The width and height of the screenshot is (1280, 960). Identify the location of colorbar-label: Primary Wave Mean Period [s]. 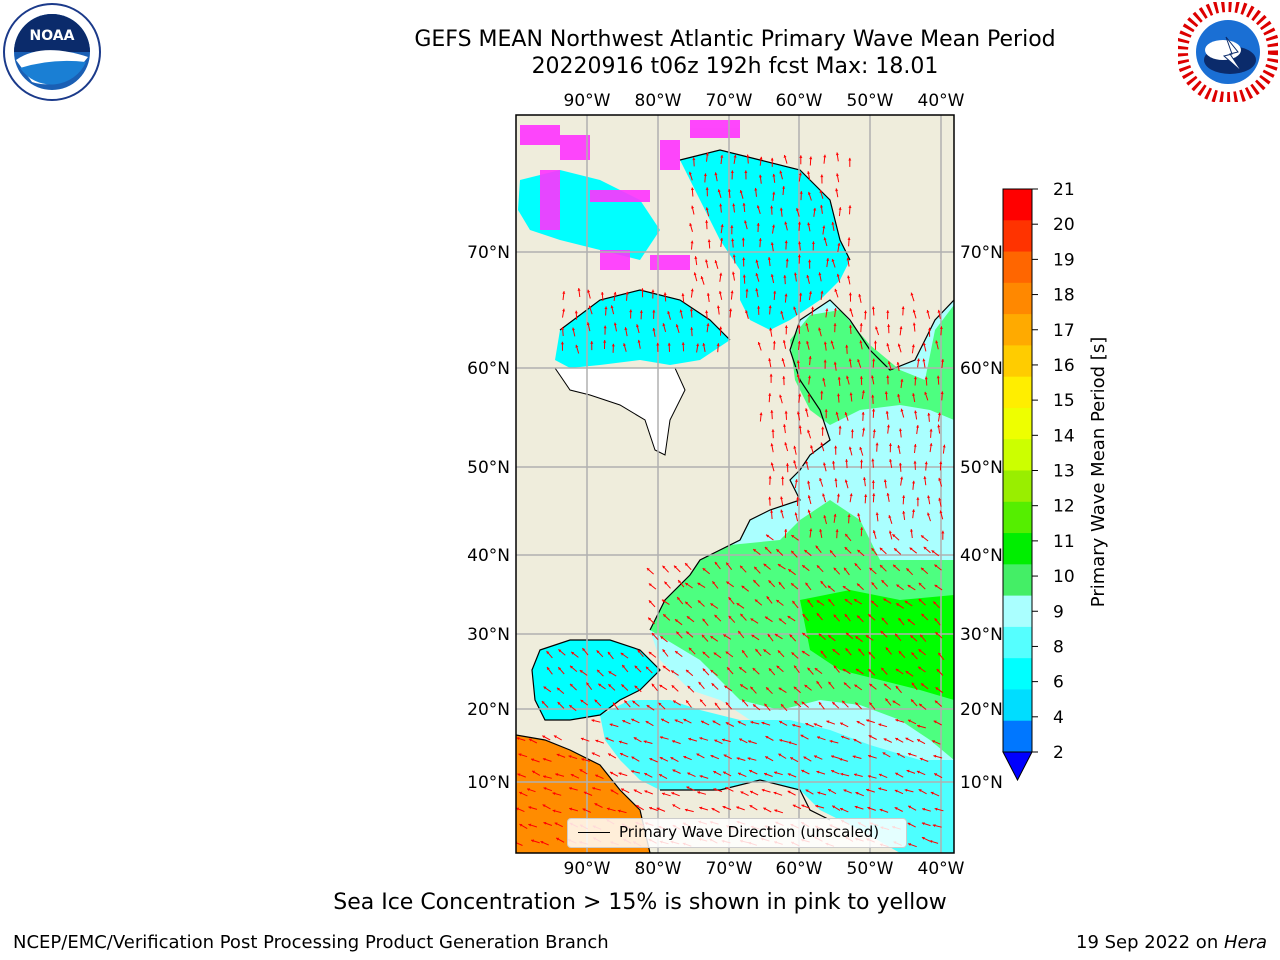
(1098, 472).